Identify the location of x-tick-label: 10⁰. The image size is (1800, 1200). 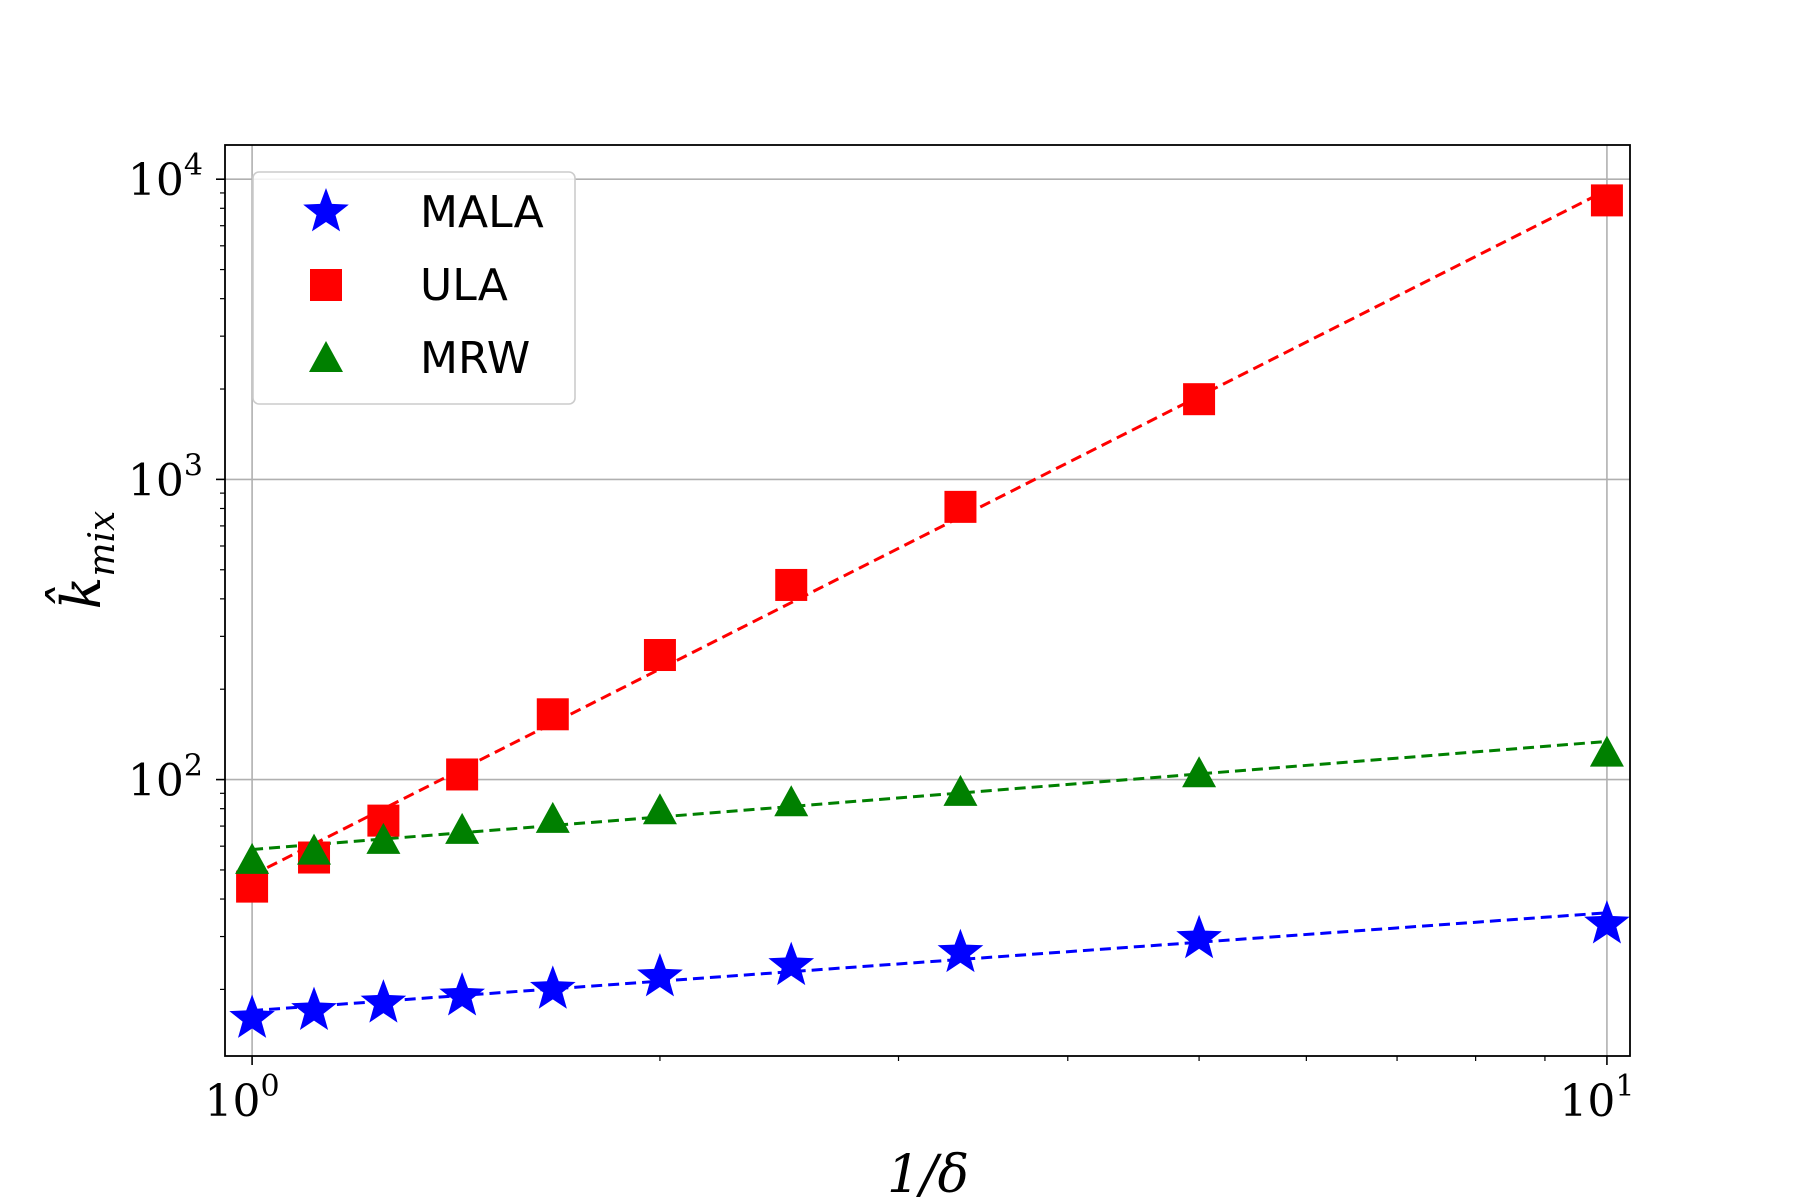
(242, 1098).